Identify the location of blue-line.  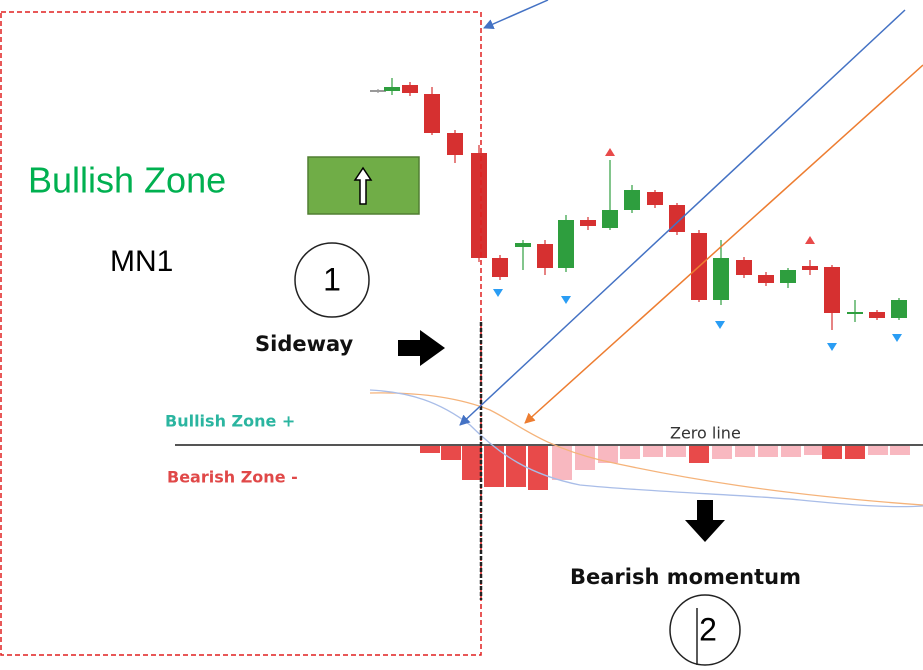
(646, 448).